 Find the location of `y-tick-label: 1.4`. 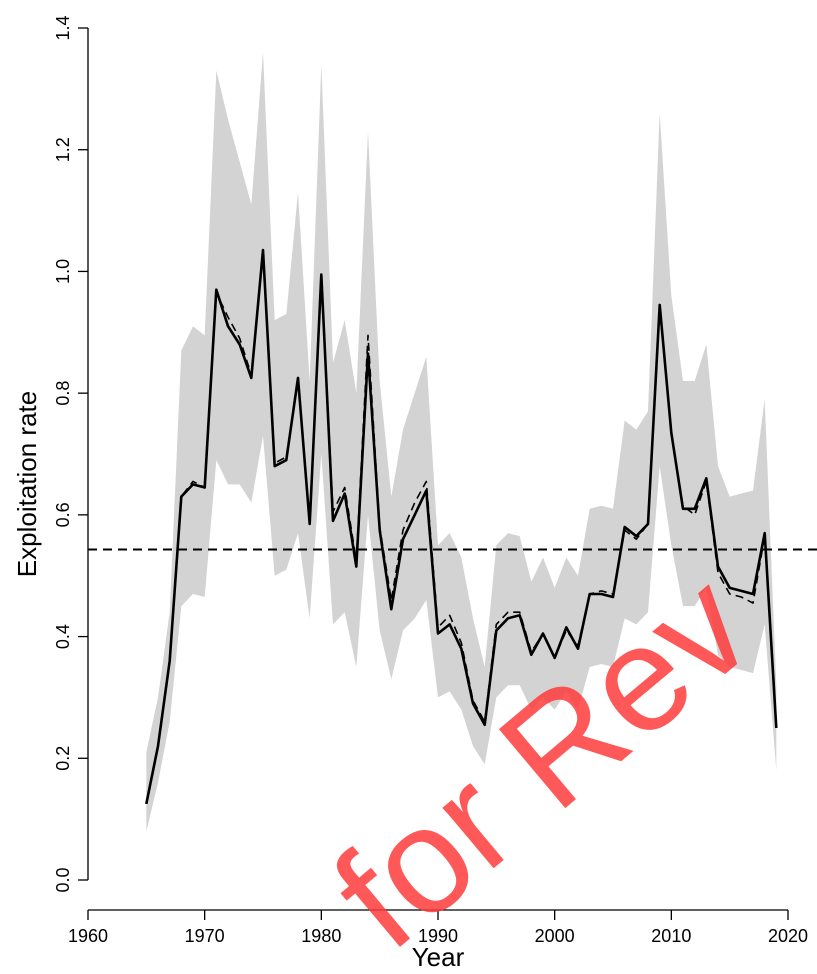

y-tick-label: 1.4 is located at coordinates (63, 27).